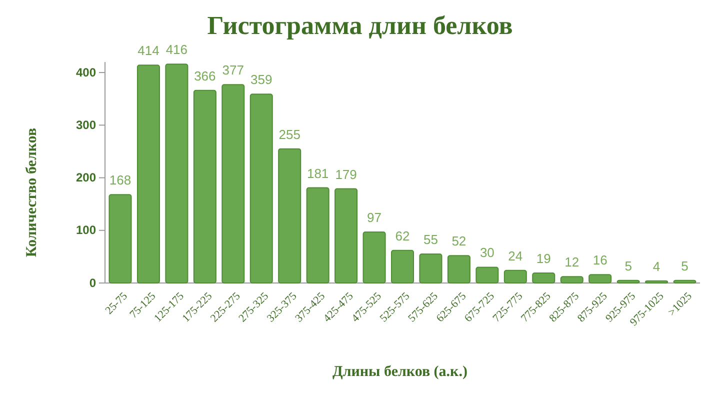 Image resolution: width=718 pixels, height=398 pixels. What do you see at coordinates (86, 177) in the screenshot?
I see `y-tick-label: 200` at bounding box center [86, 177].